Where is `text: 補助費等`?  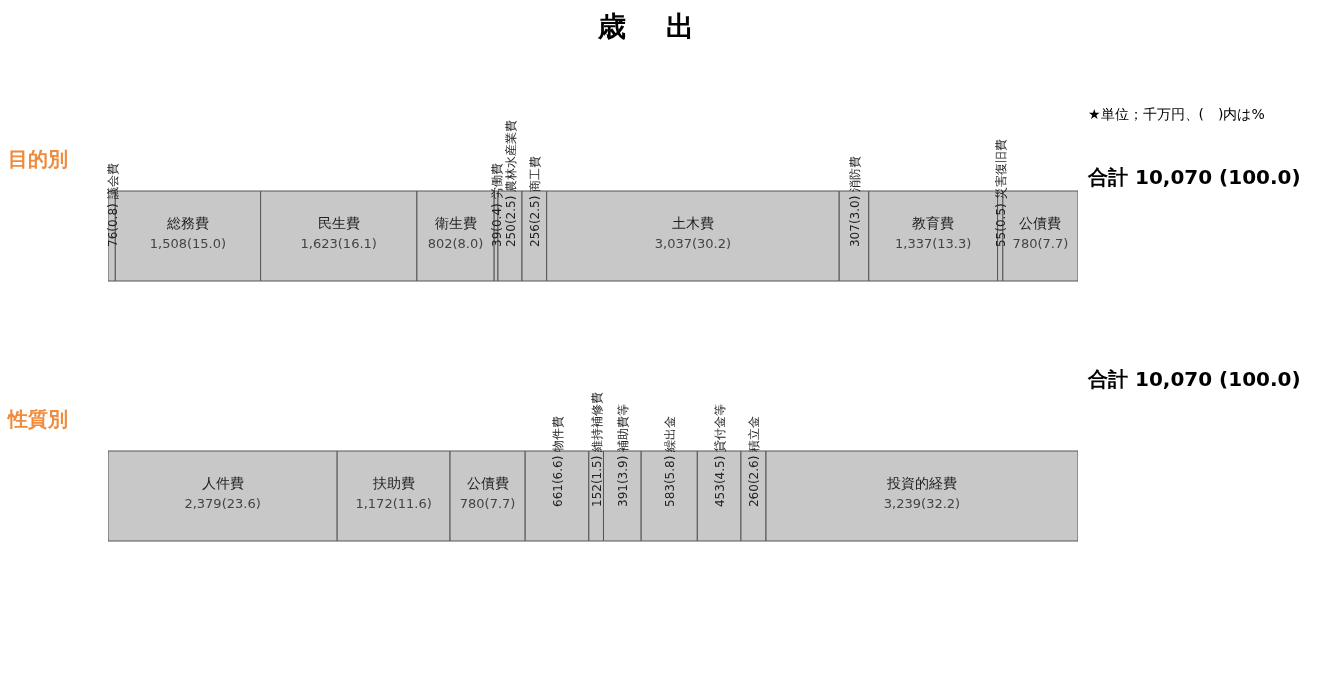
text: 補助費等 is located at coordinates (623, 427).